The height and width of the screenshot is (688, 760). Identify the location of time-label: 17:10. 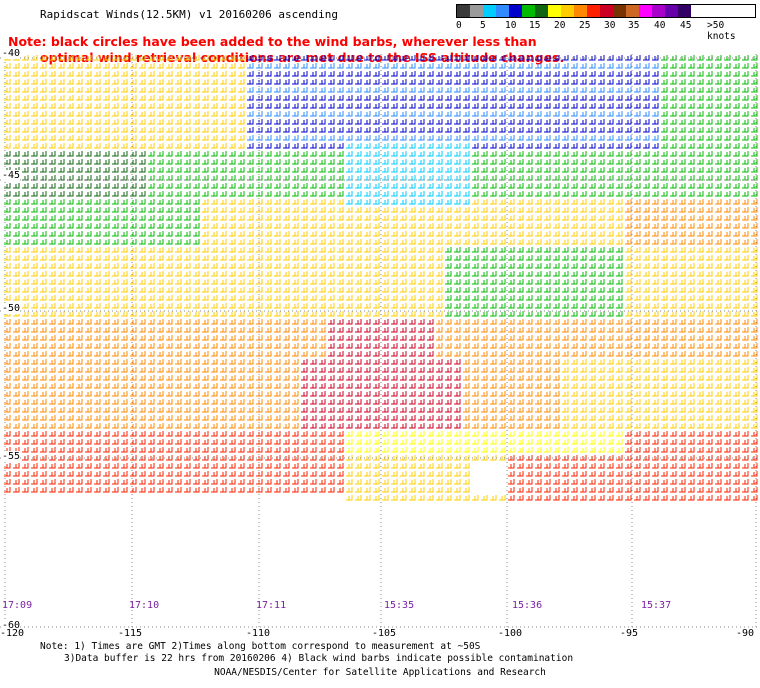
(144, 605).